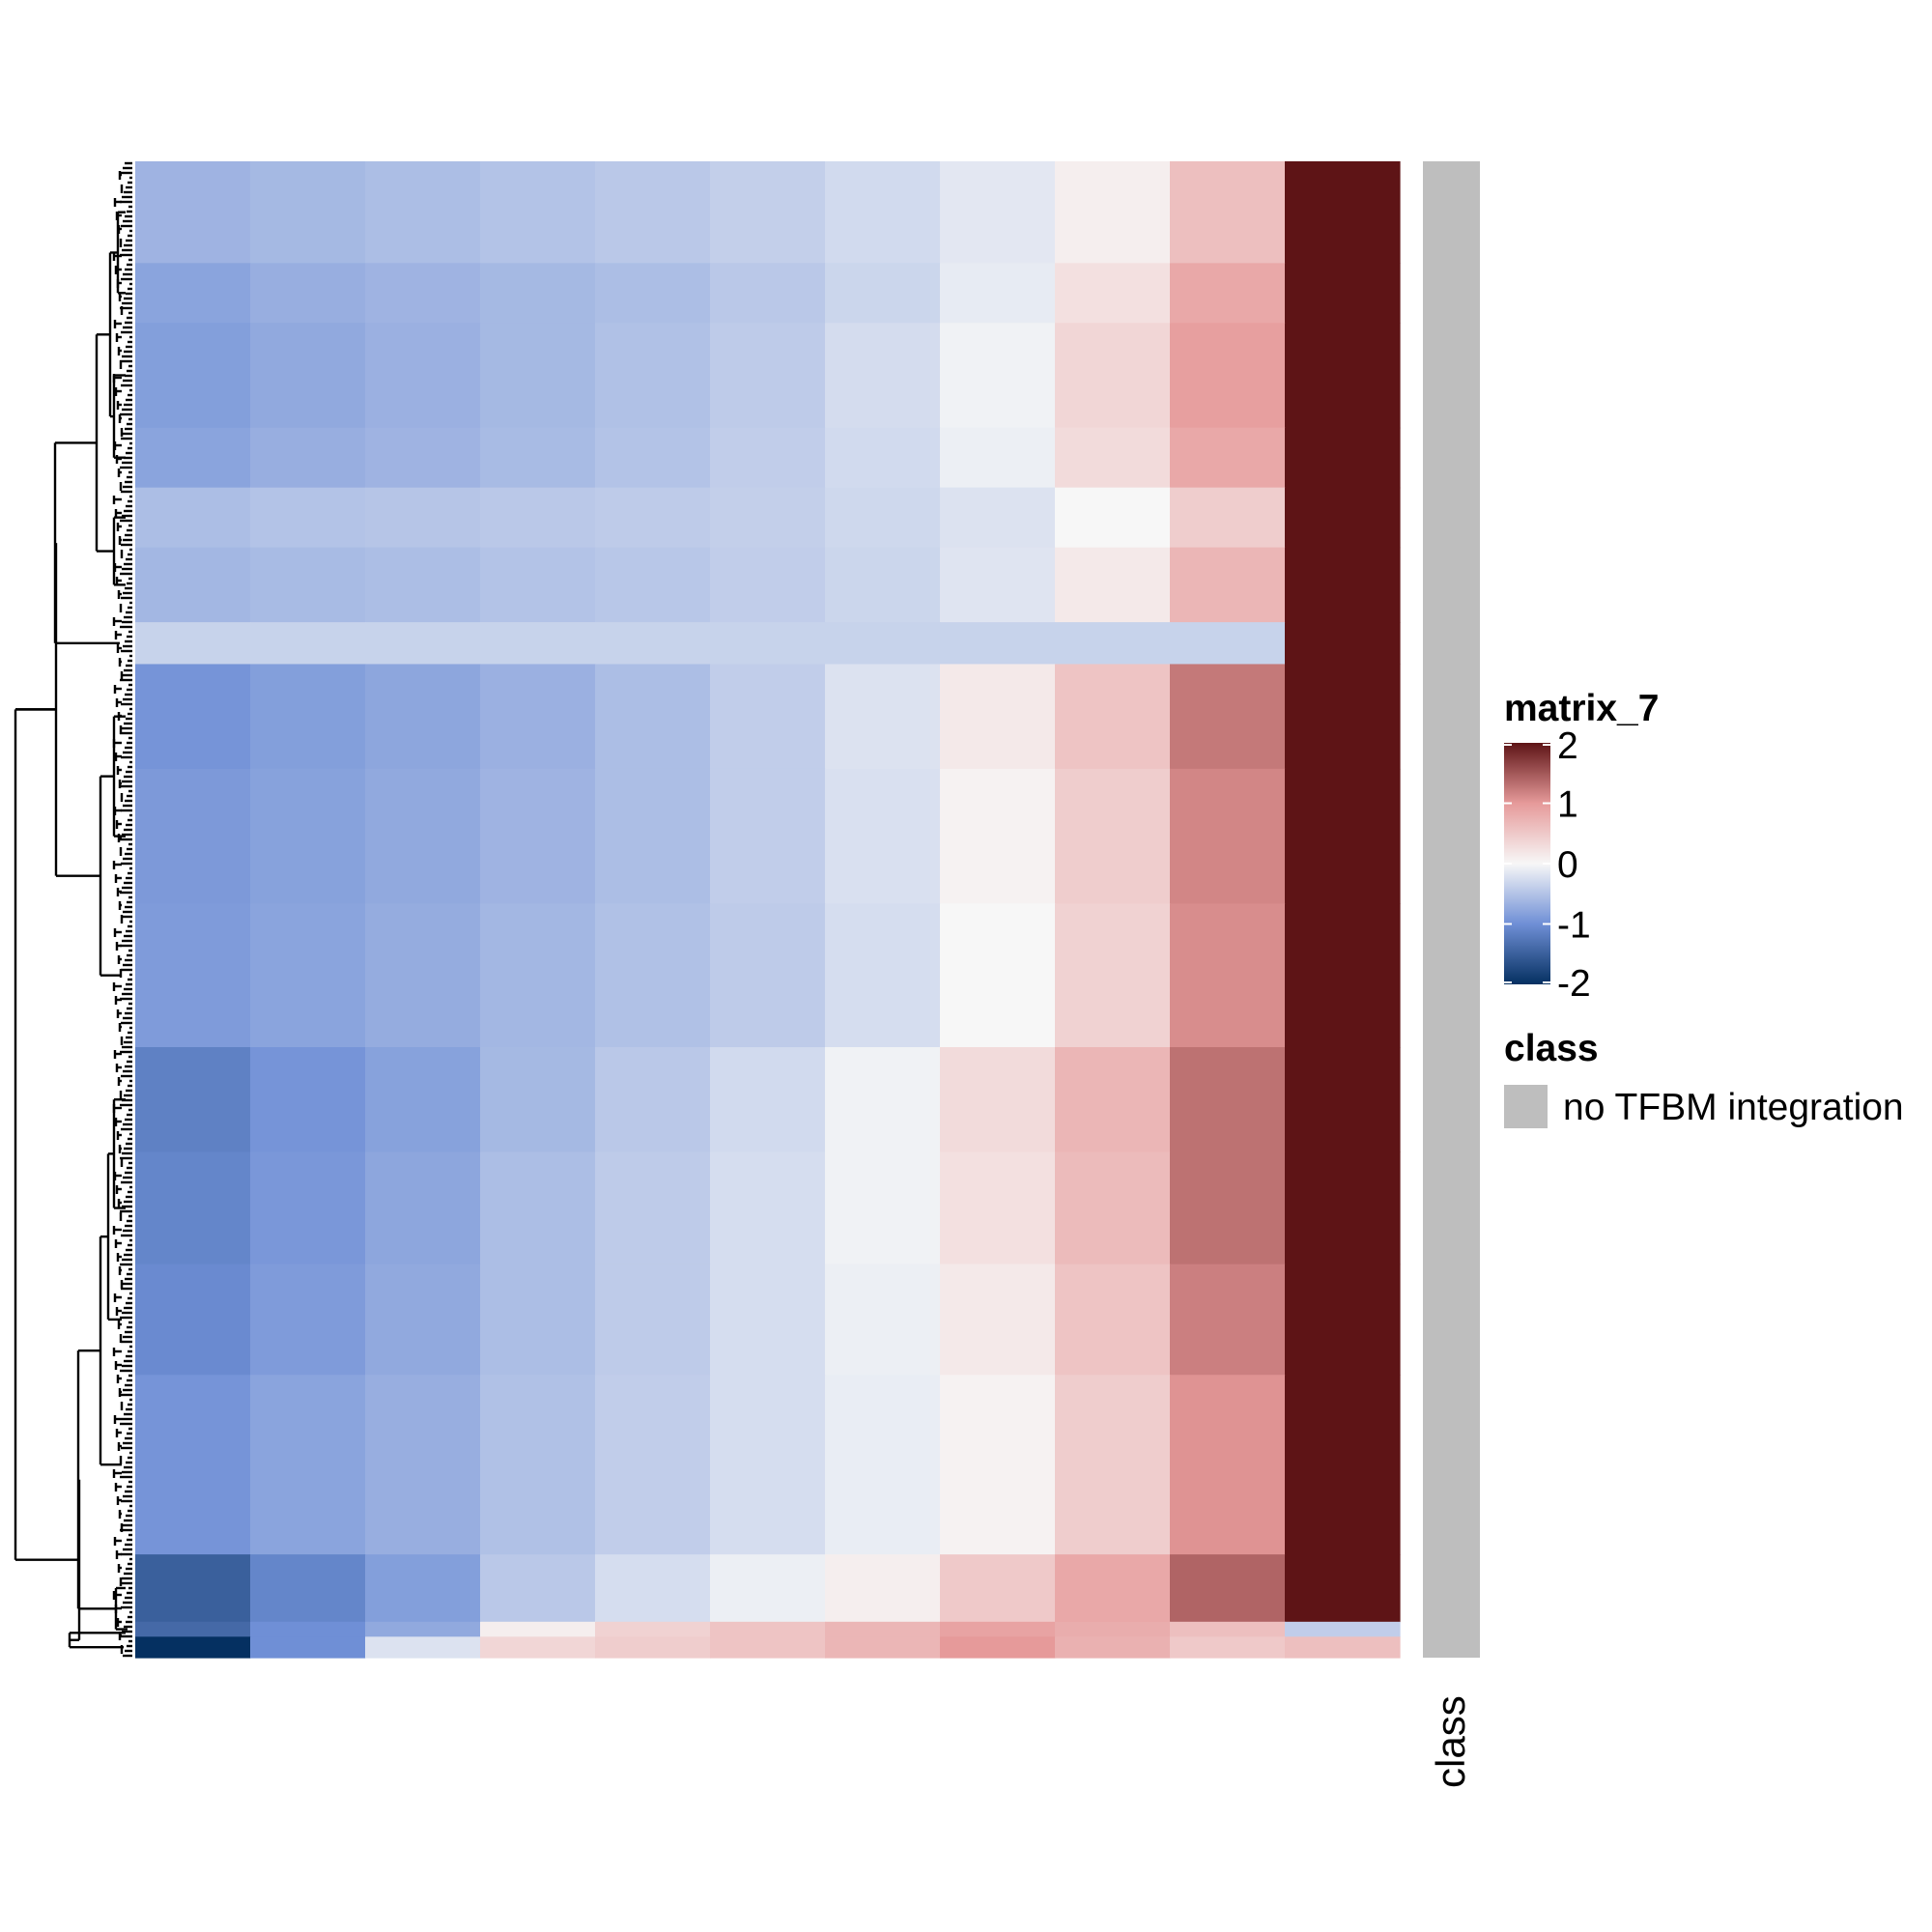 The image size is (1932, 1932). Describe the element at coordinates (1228, 376) in the screenshot. I see `heatmap-cell-r2-c9` at that location.